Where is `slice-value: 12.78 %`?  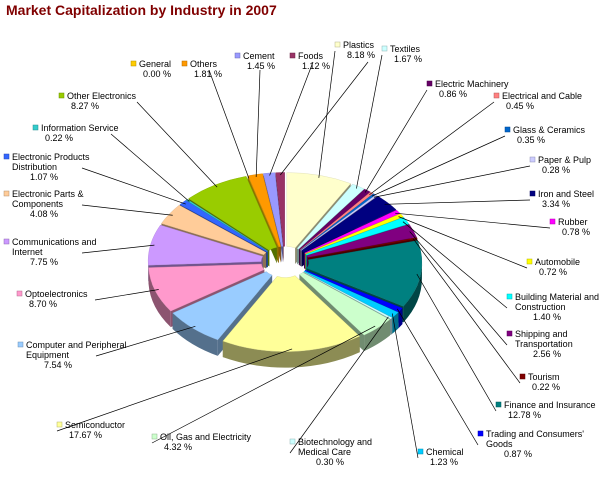
slice-value: 12.78 % is located at coordinates (524, 415).